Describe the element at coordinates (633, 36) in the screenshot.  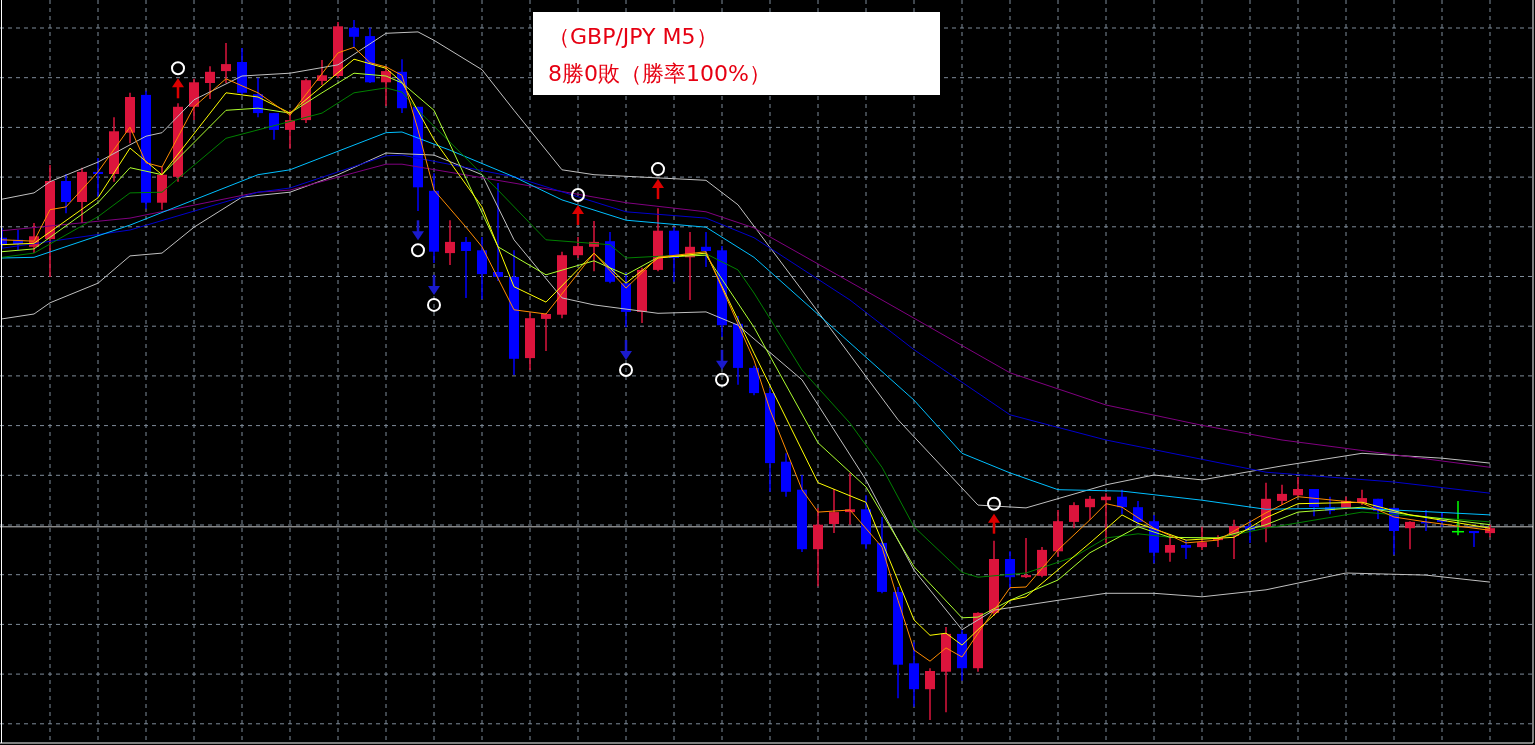
I see `chart-title: （GBP/JPY M5）` at that location.